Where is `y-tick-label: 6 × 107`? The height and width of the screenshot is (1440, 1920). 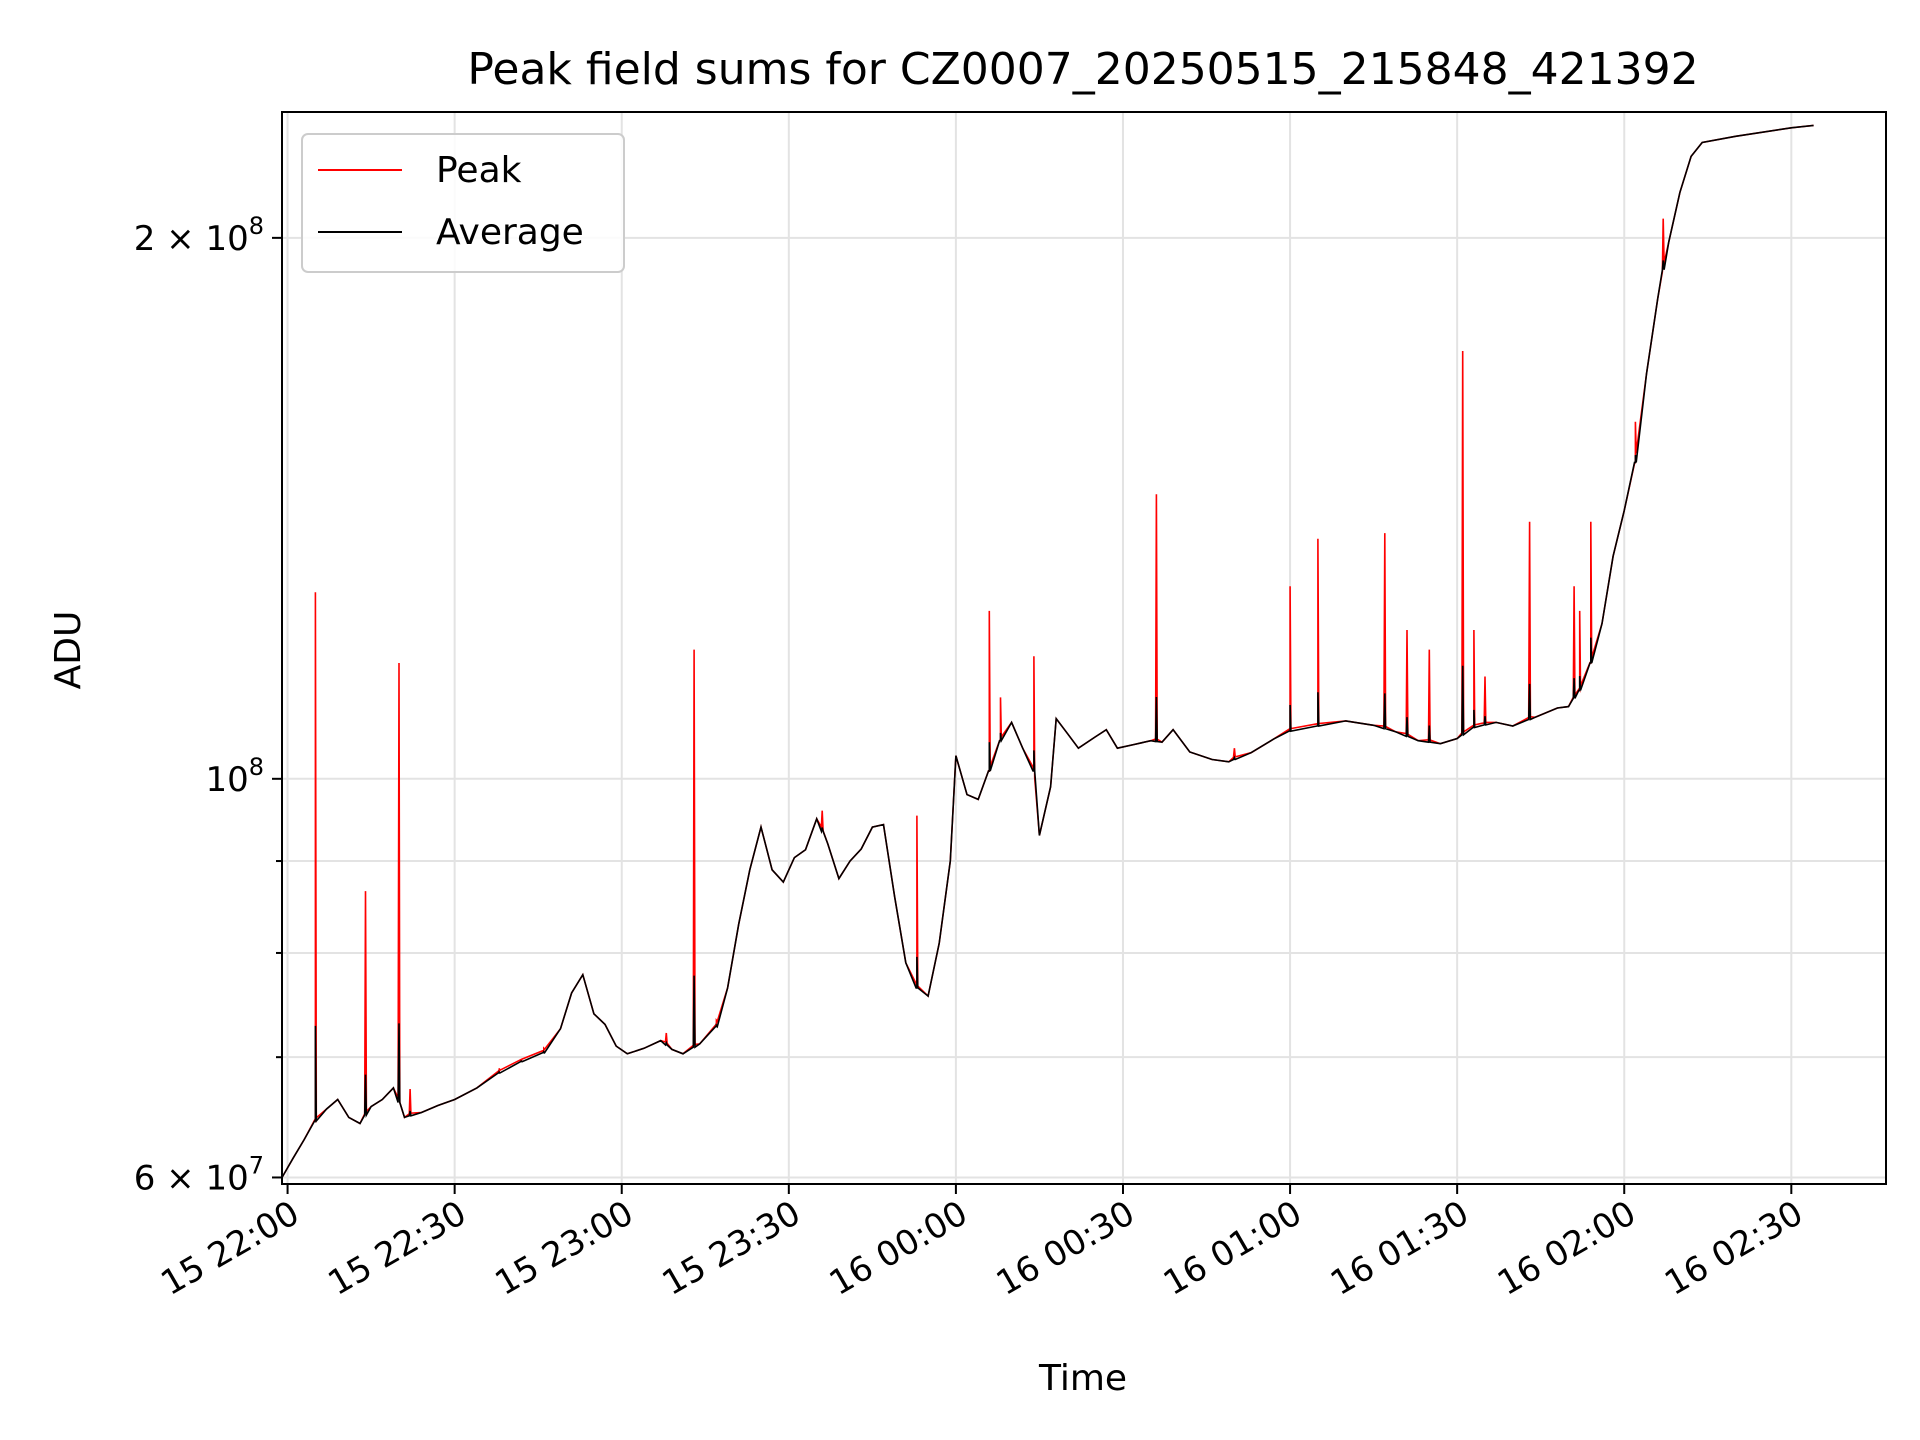 y-tick-label: 6 × 107 is located at coordinates (199, 1174).